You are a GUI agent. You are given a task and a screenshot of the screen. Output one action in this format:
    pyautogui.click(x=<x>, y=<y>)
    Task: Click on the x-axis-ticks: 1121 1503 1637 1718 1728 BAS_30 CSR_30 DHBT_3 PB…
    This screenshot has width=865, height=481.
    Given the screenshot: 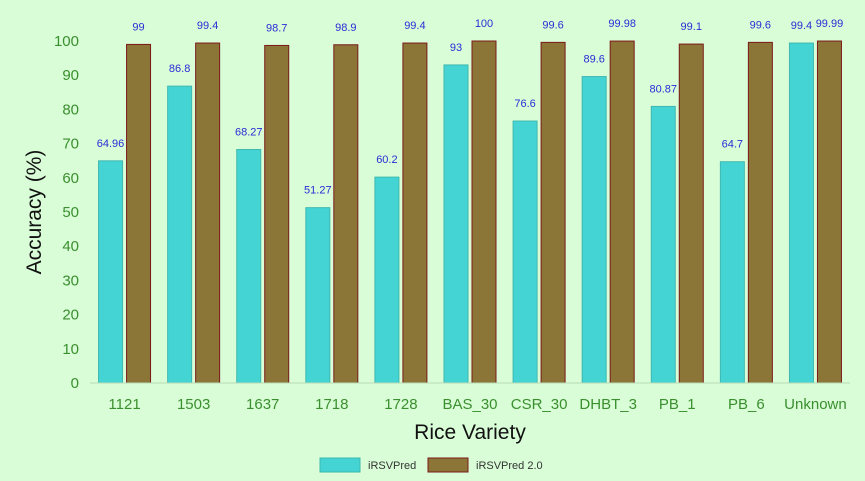 What is the action you would take?
    pyautogui.click(x=477, y=404)
    